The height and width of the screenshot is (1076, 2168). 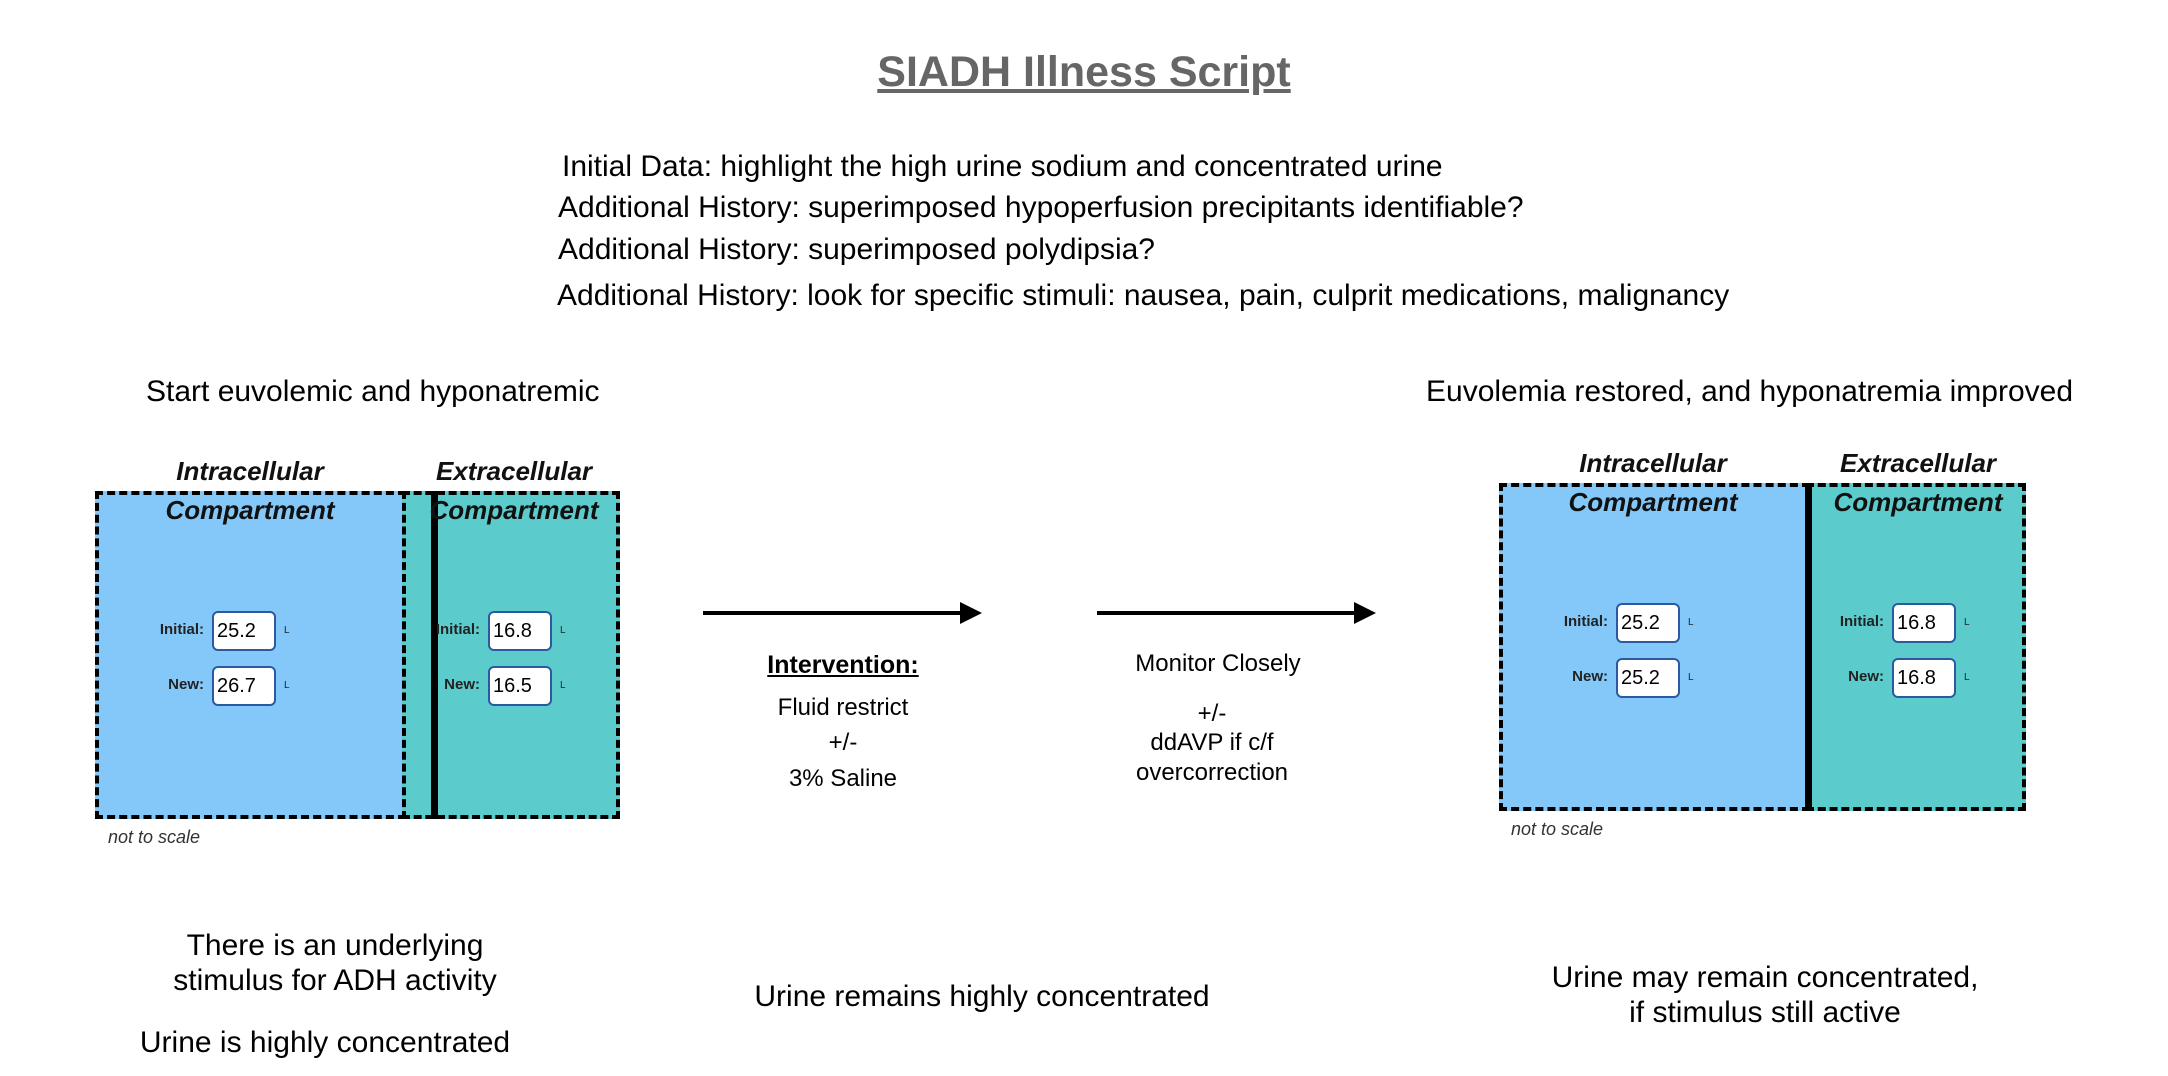 I want to click on left-ec-initial-unit: L, so click(x=563, y=630).